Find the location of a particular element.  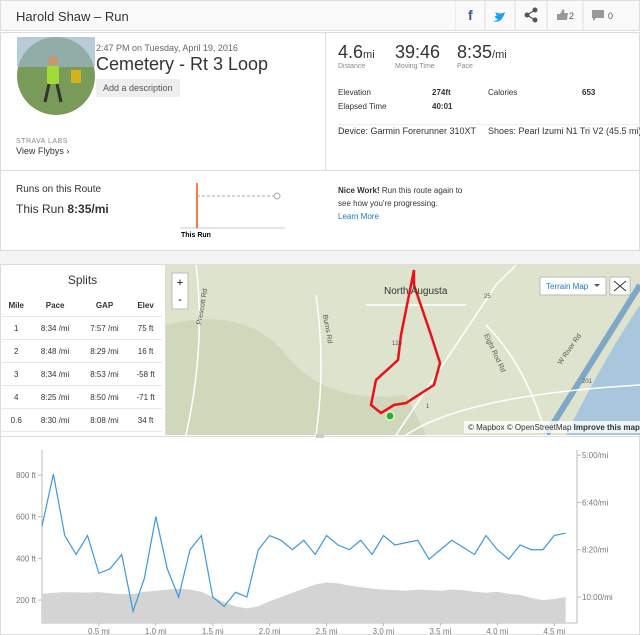

attribution-text: © Mapbox © OpenStreetMap is located at coordinates (520, 427).